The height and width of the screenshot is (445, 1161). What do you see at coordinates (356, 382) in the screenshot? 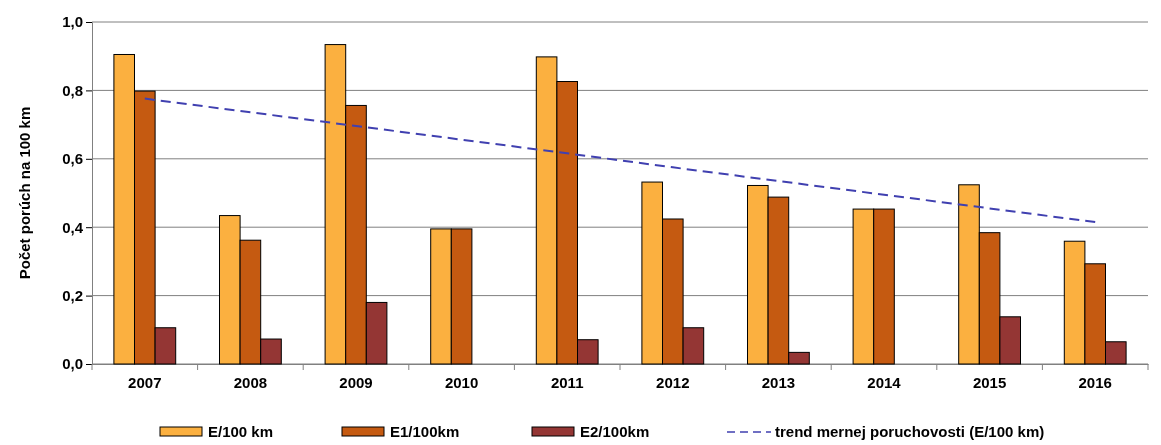
I see `x-tick-label: 2009` at bounding box center [356, 382].